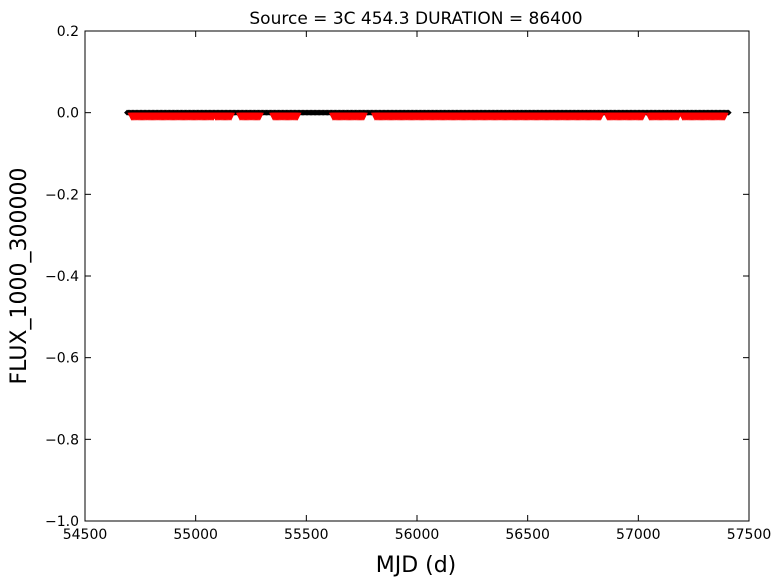 The image size is (783, 586). What do you see at coordinates (749, 535) in the screenshot?
I see `x-tick-label: 57500` at bounding box center [749, 535].